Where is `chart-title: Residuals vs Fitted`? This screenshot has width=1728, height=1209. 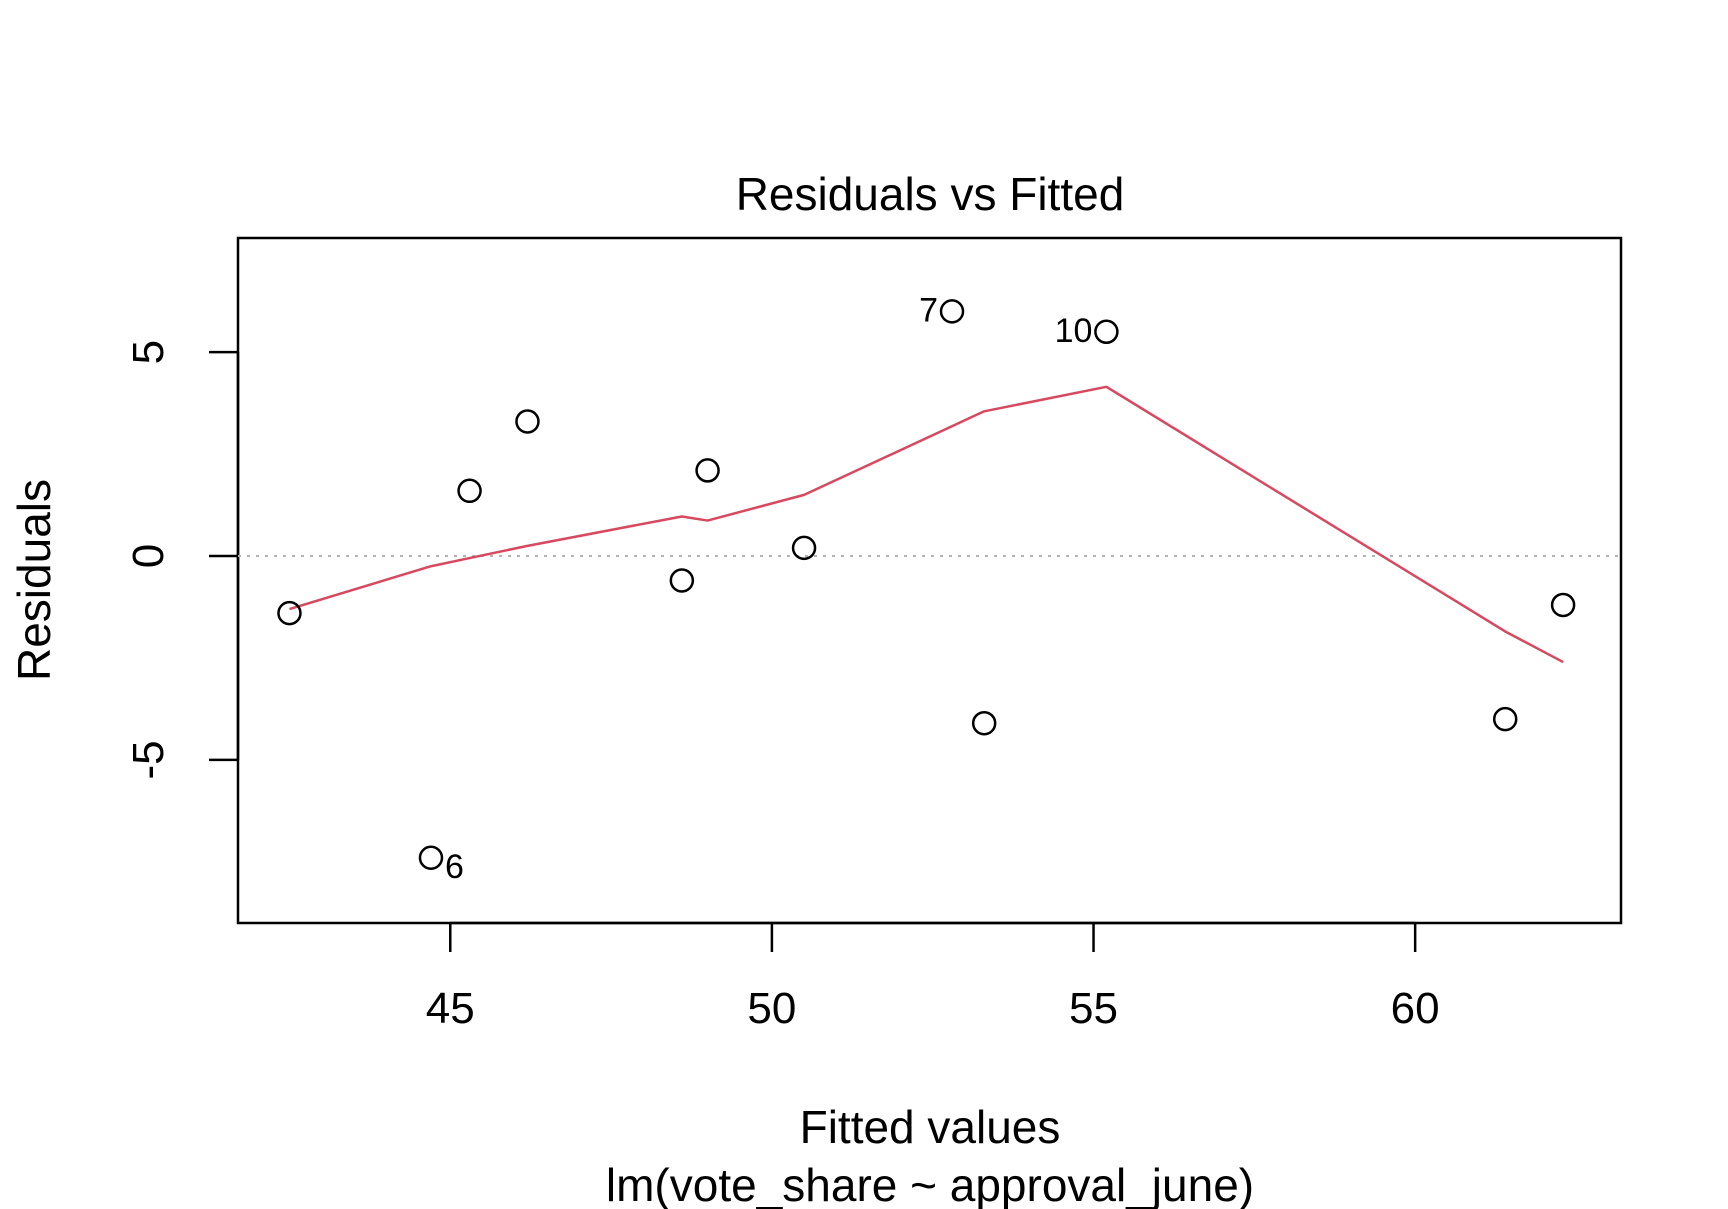 chart-title: Residuals vs Fitted is located at coordinates (930, 194).